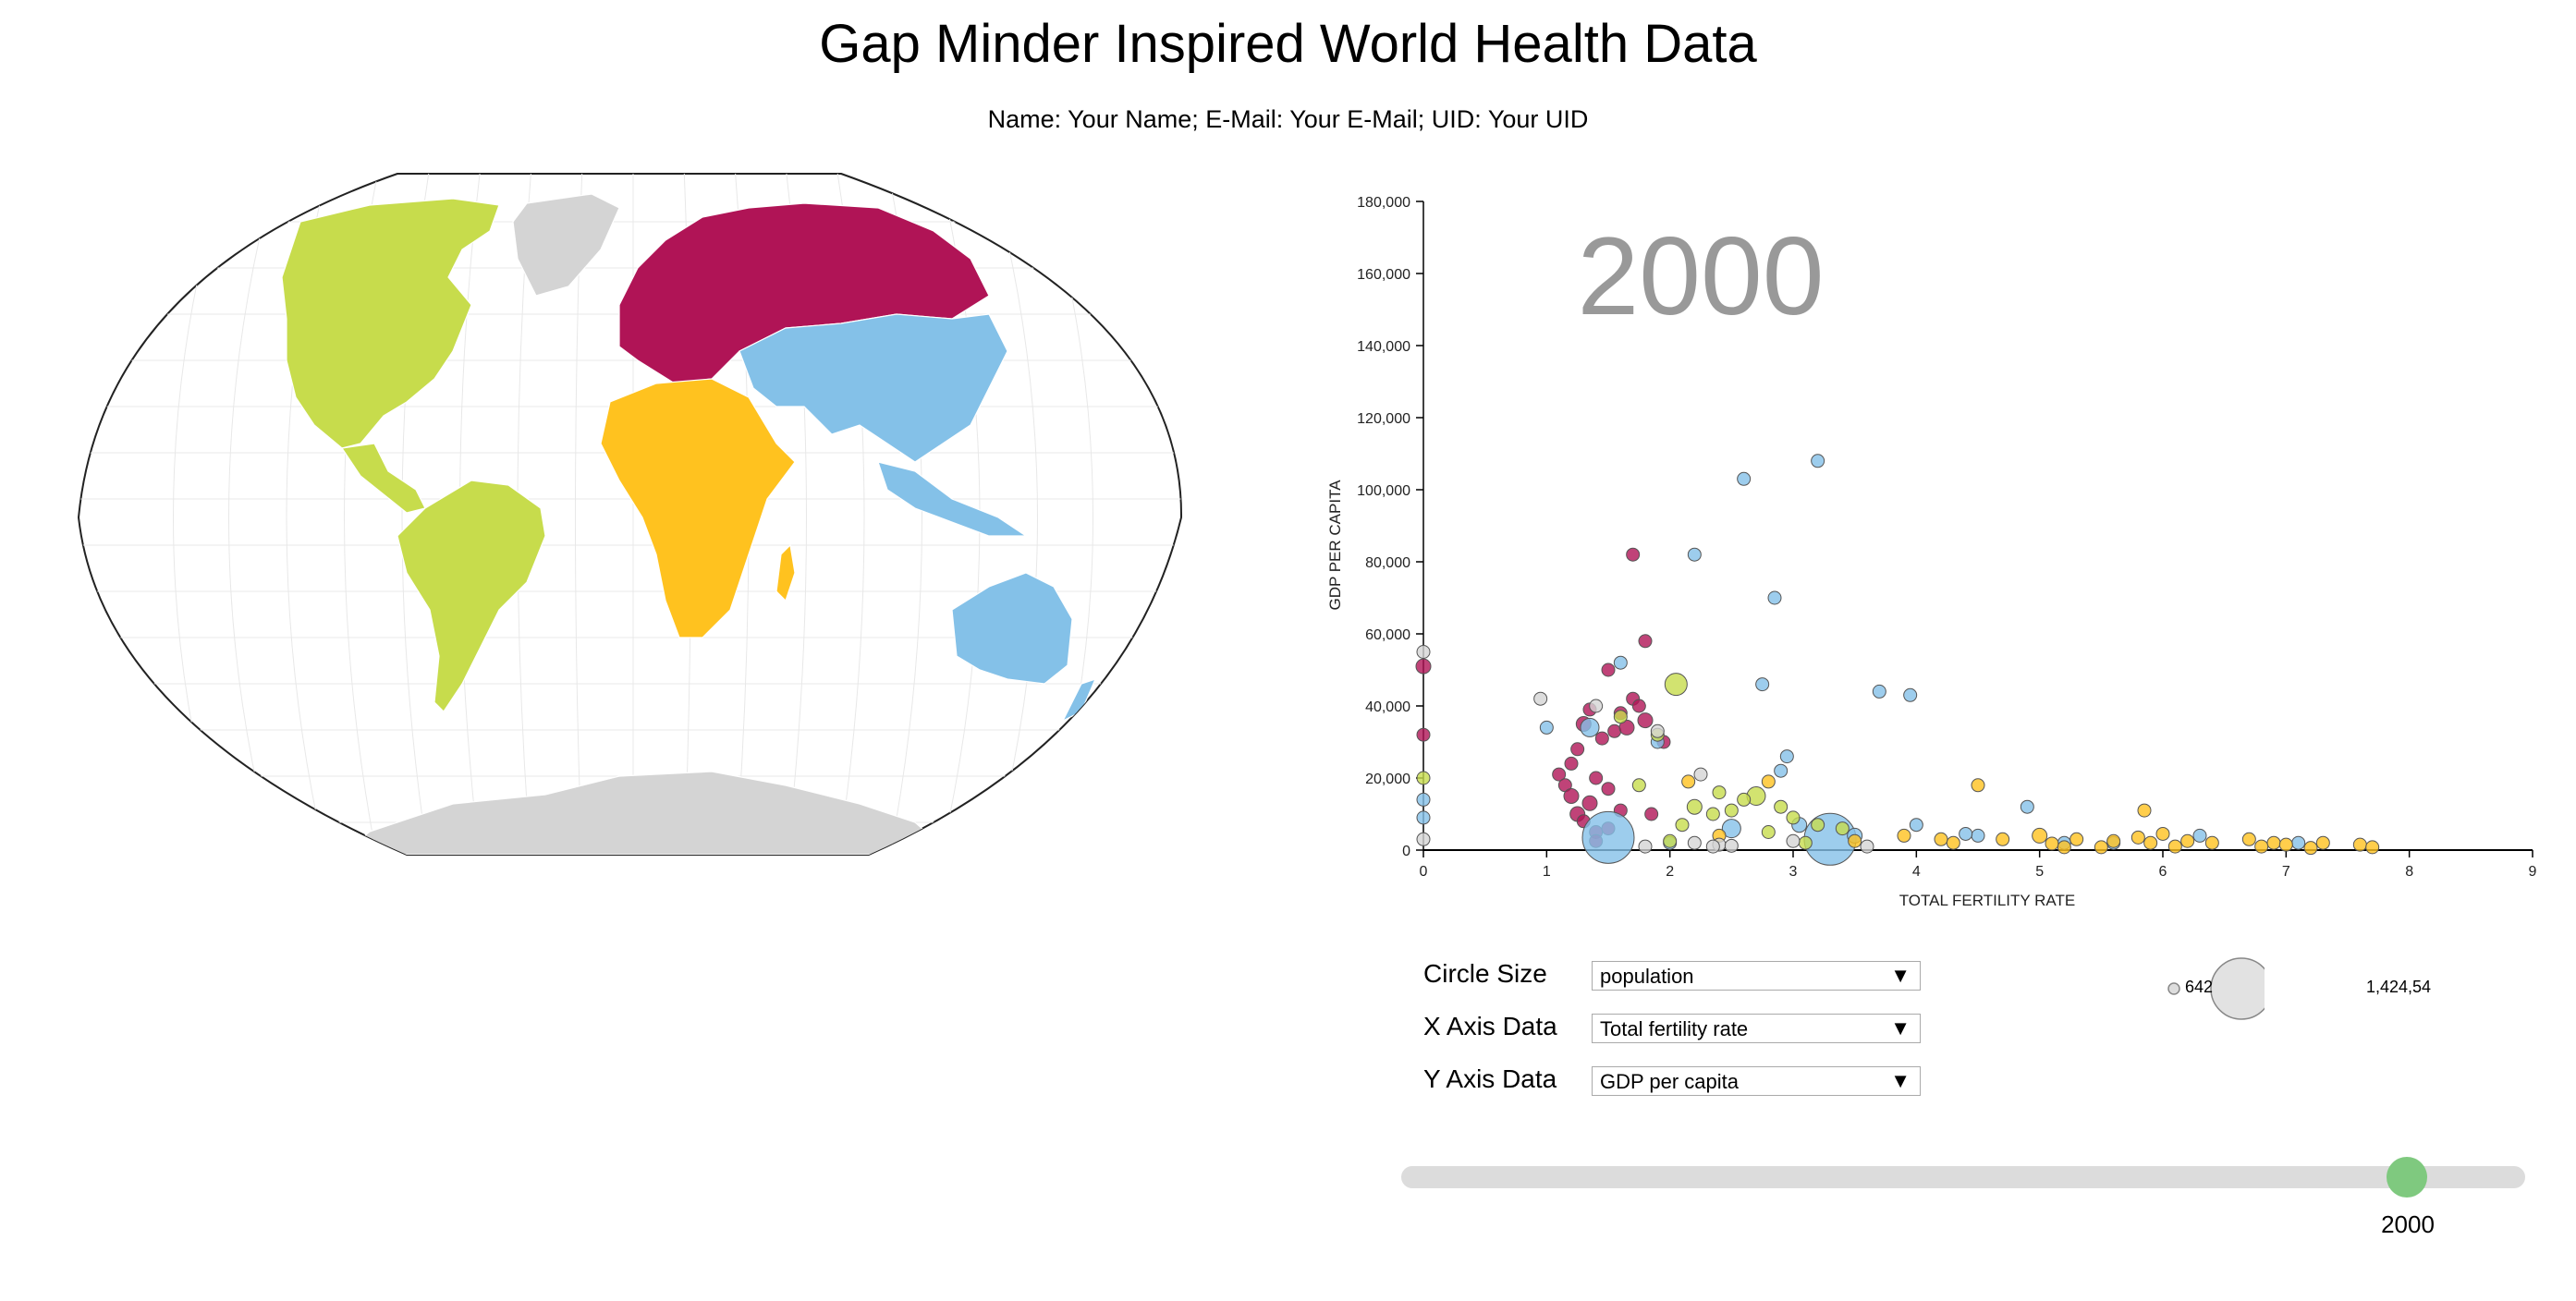  I want to click on circle-size-select: population ▼, so click(1756, 976).